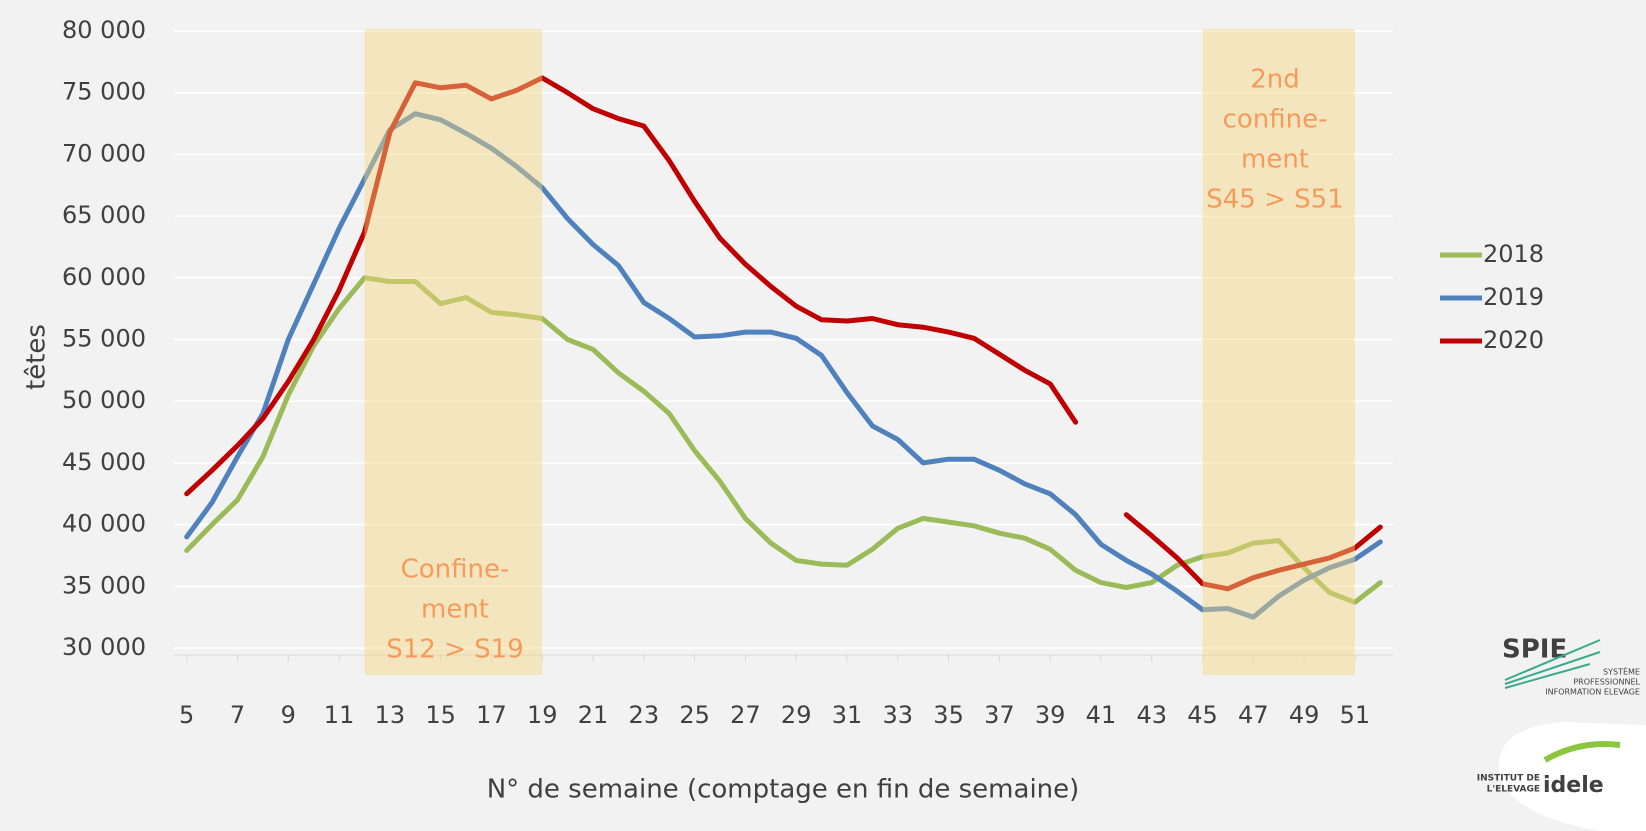 The image size is (1646, 831). Describe the element at coordinates (1513, 254) in the screenshot. I see `legend-label: 2018` at that location.